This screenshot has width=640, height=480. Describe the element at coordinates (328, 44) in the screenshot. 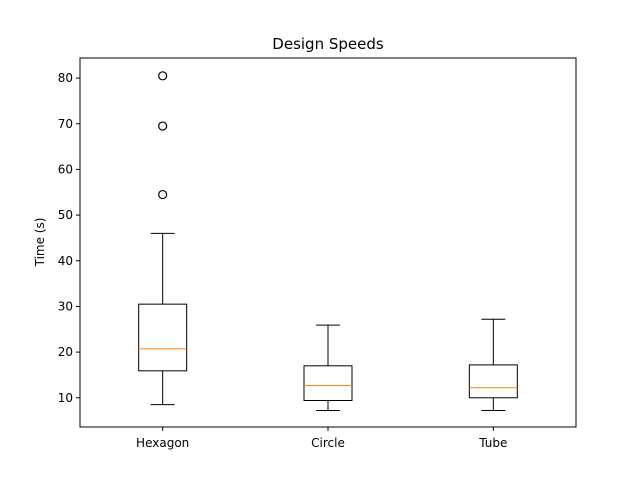

I see `chart-title: Design Speeds` at that location.